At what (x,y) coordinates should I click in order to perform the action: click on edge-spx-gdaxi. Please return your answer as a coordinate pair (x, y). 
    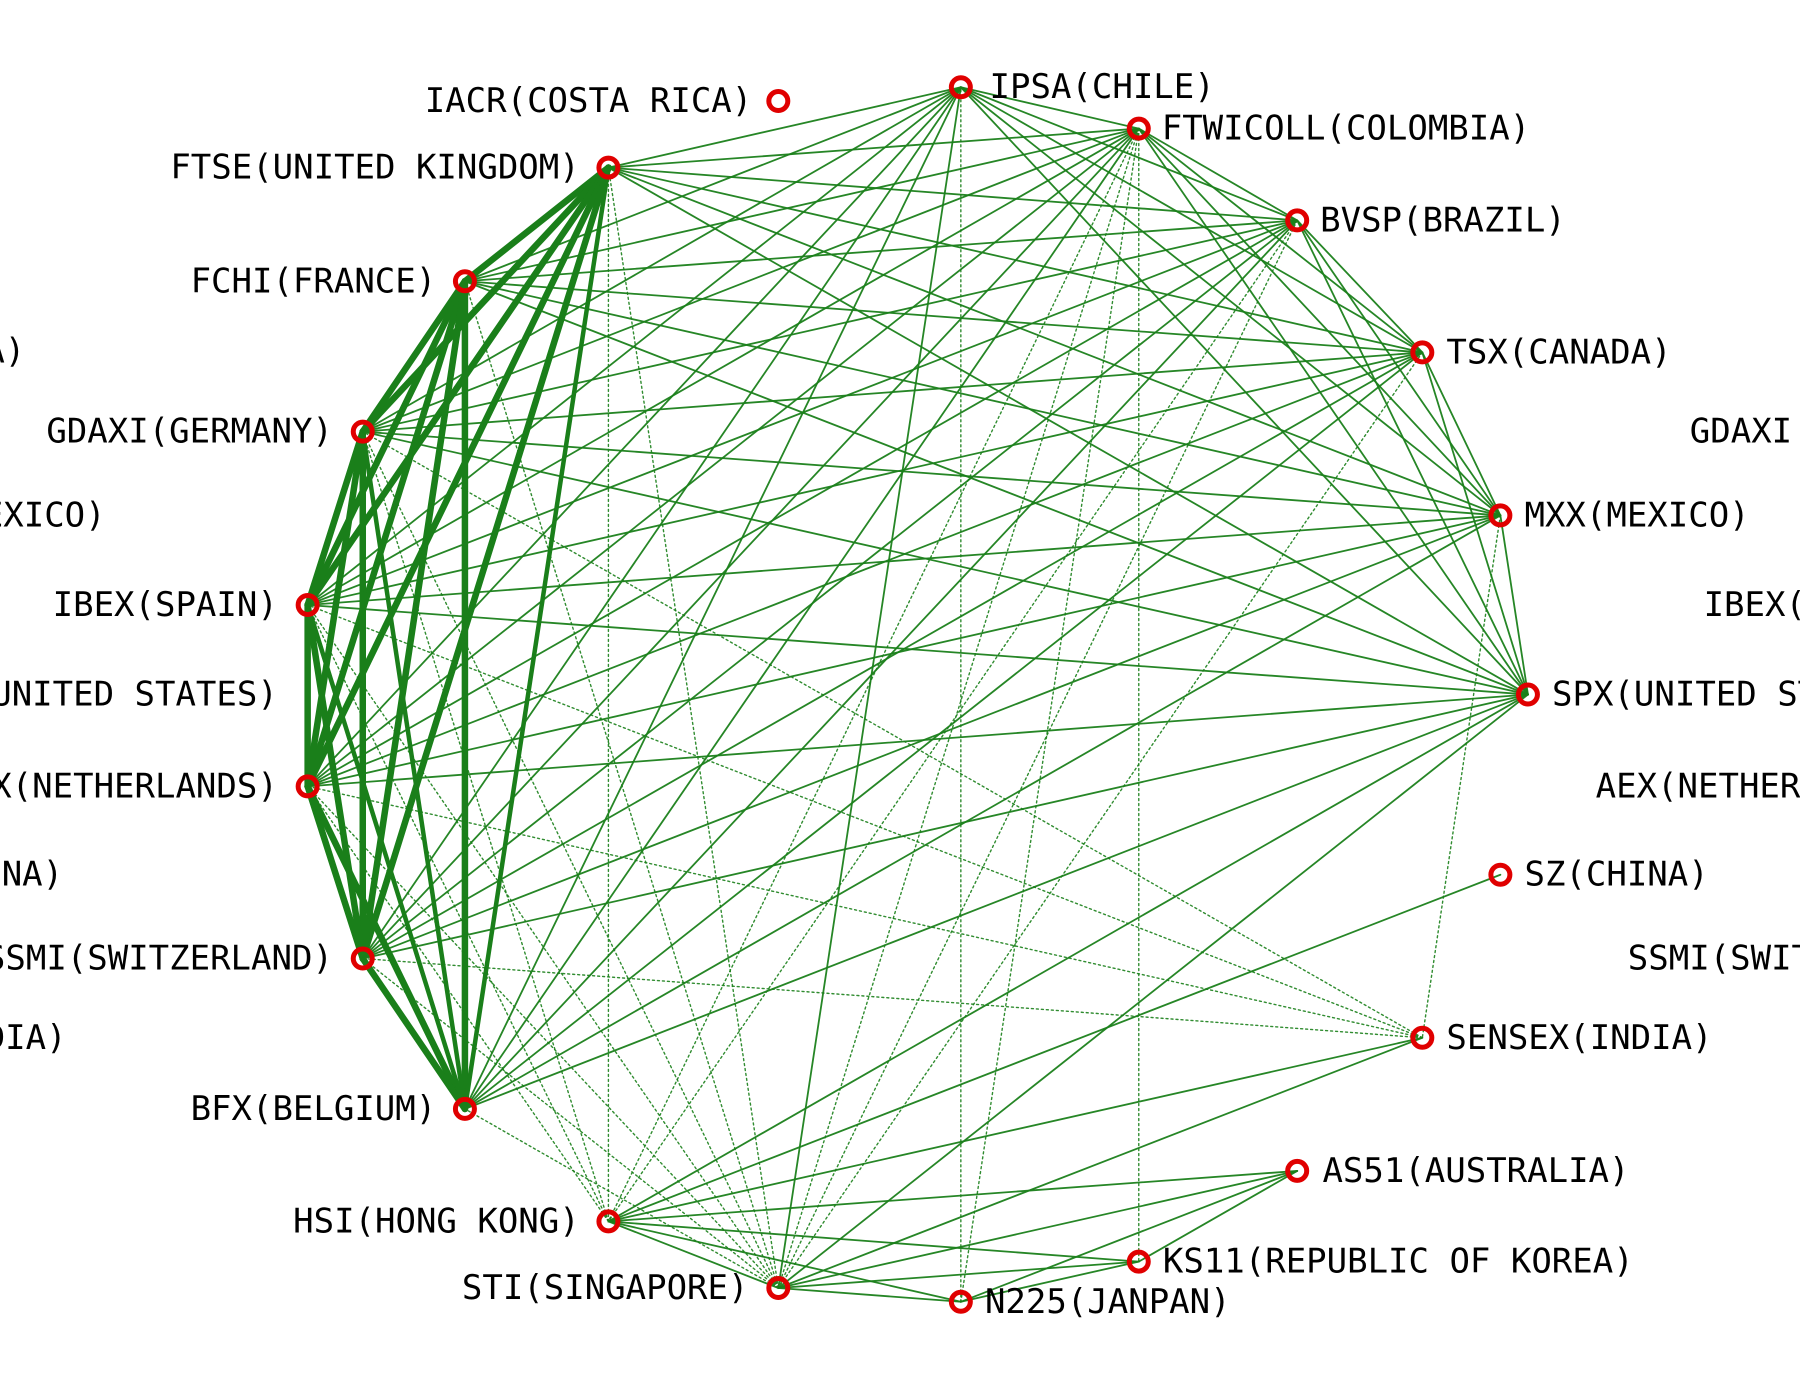
    Looking at the image, I should click on (945, 563).